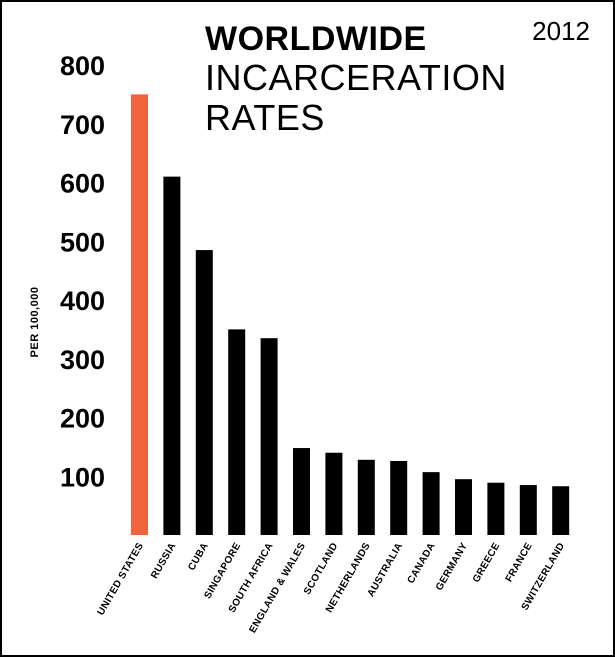 The height and width of the screenshot is (657, 615). Describe the element at coordinates (321, 569) in the screenshot. I see `x-tick-label: SCOTLAND` at that location.